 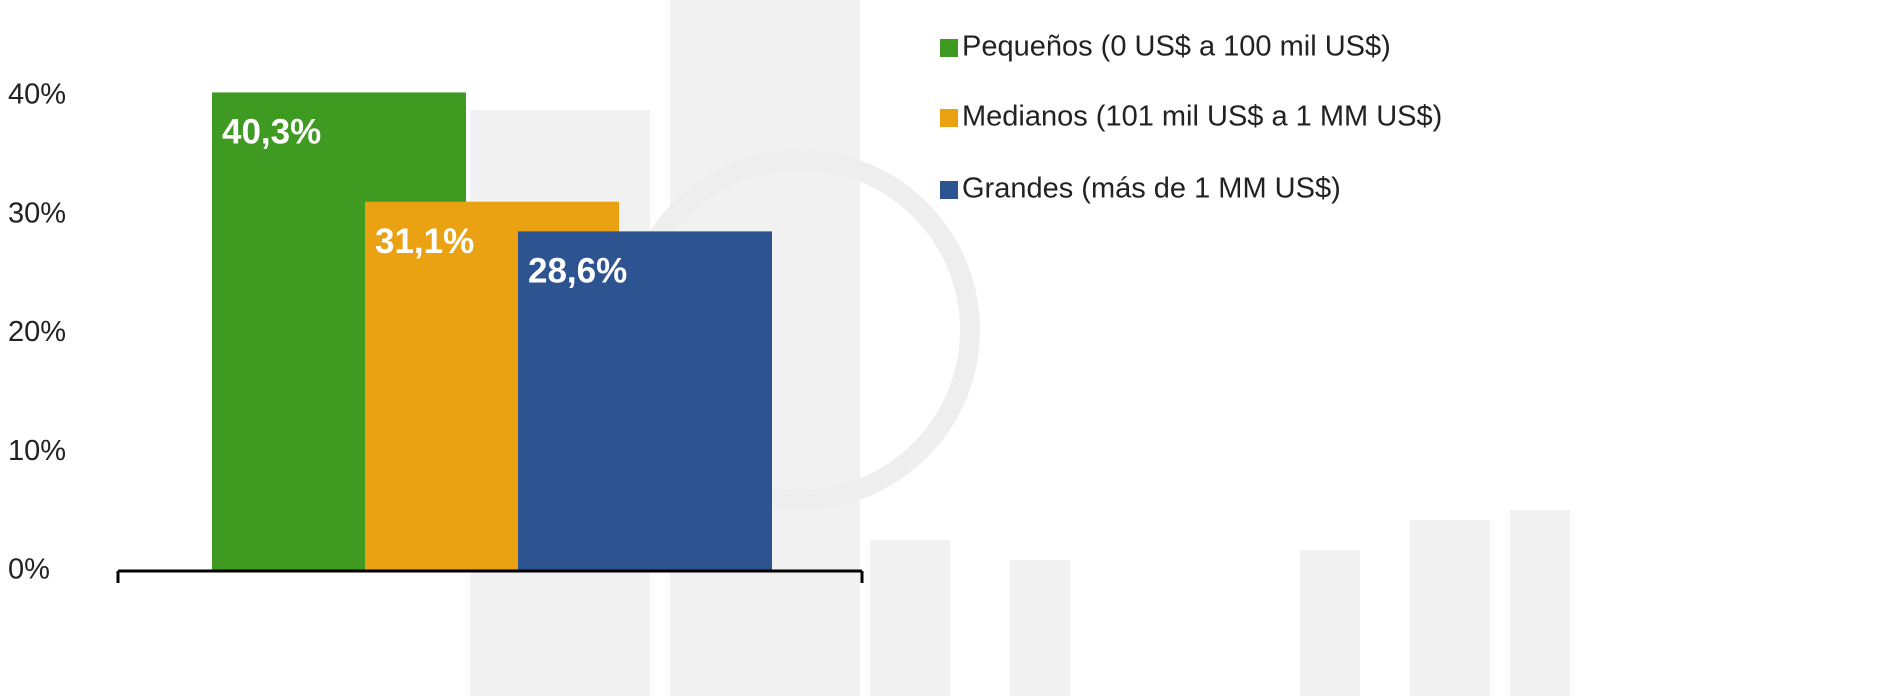 What do you see at coordinates (577, 271) in the screenshot?
I see `value-label: 28,6%` at bounding box center [577, 271].